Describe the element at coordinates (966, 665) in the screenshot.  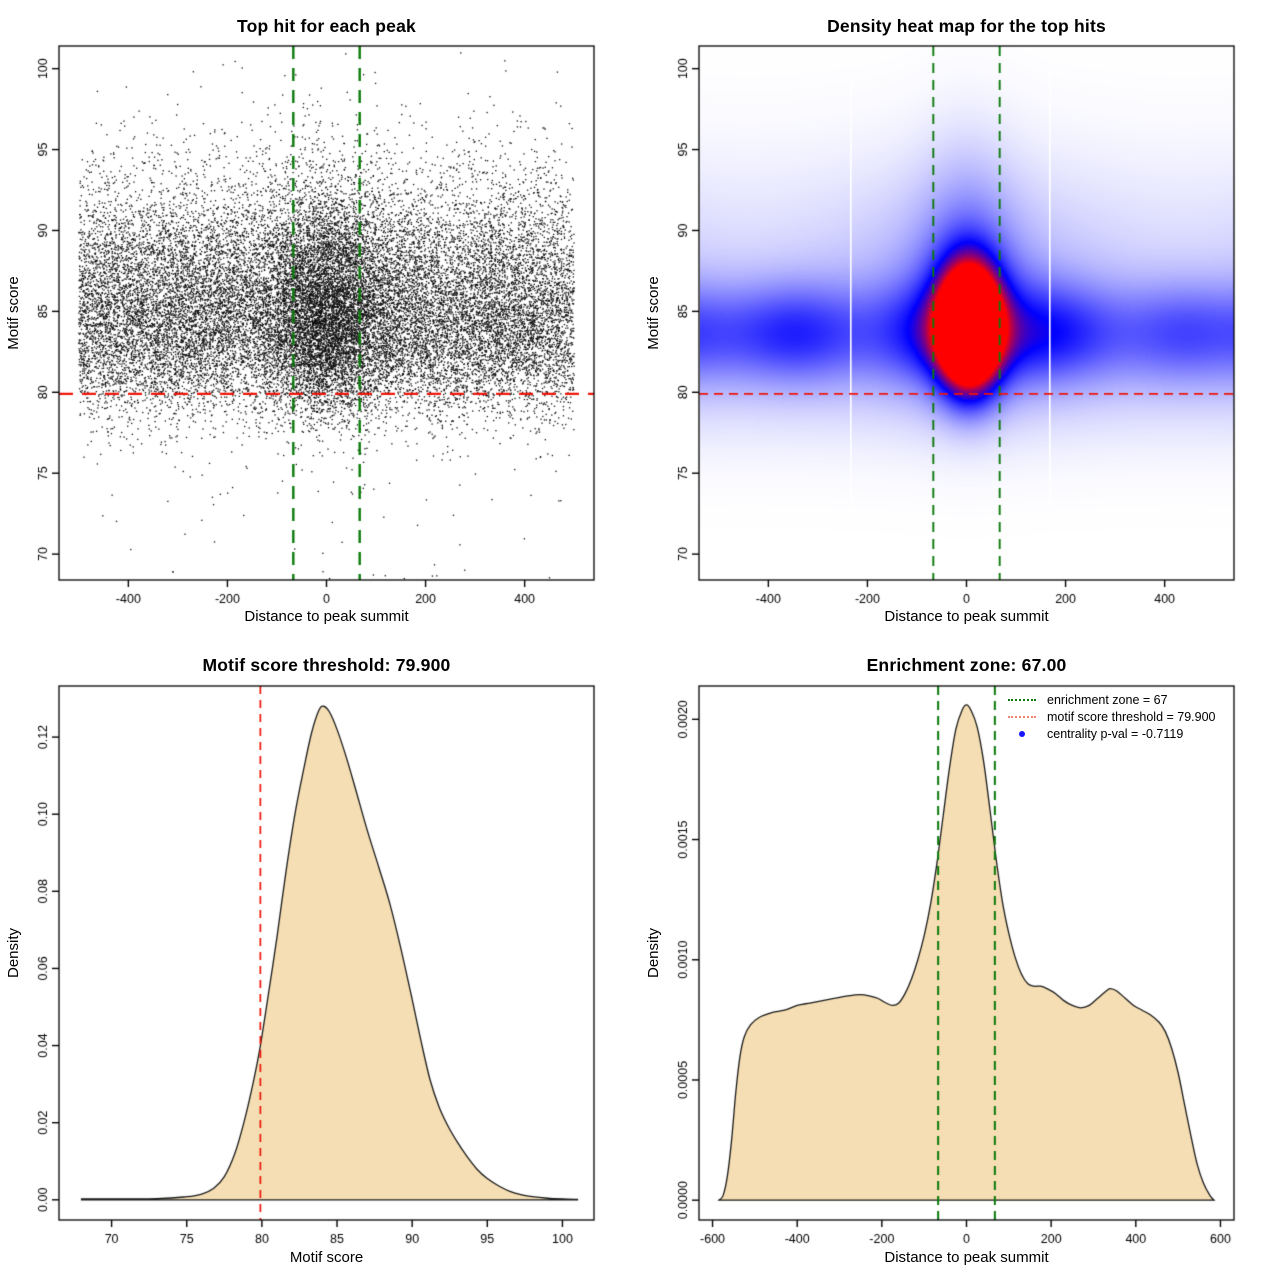
I see `enrichment-title: Enrichment zone: 67.00` at that location.